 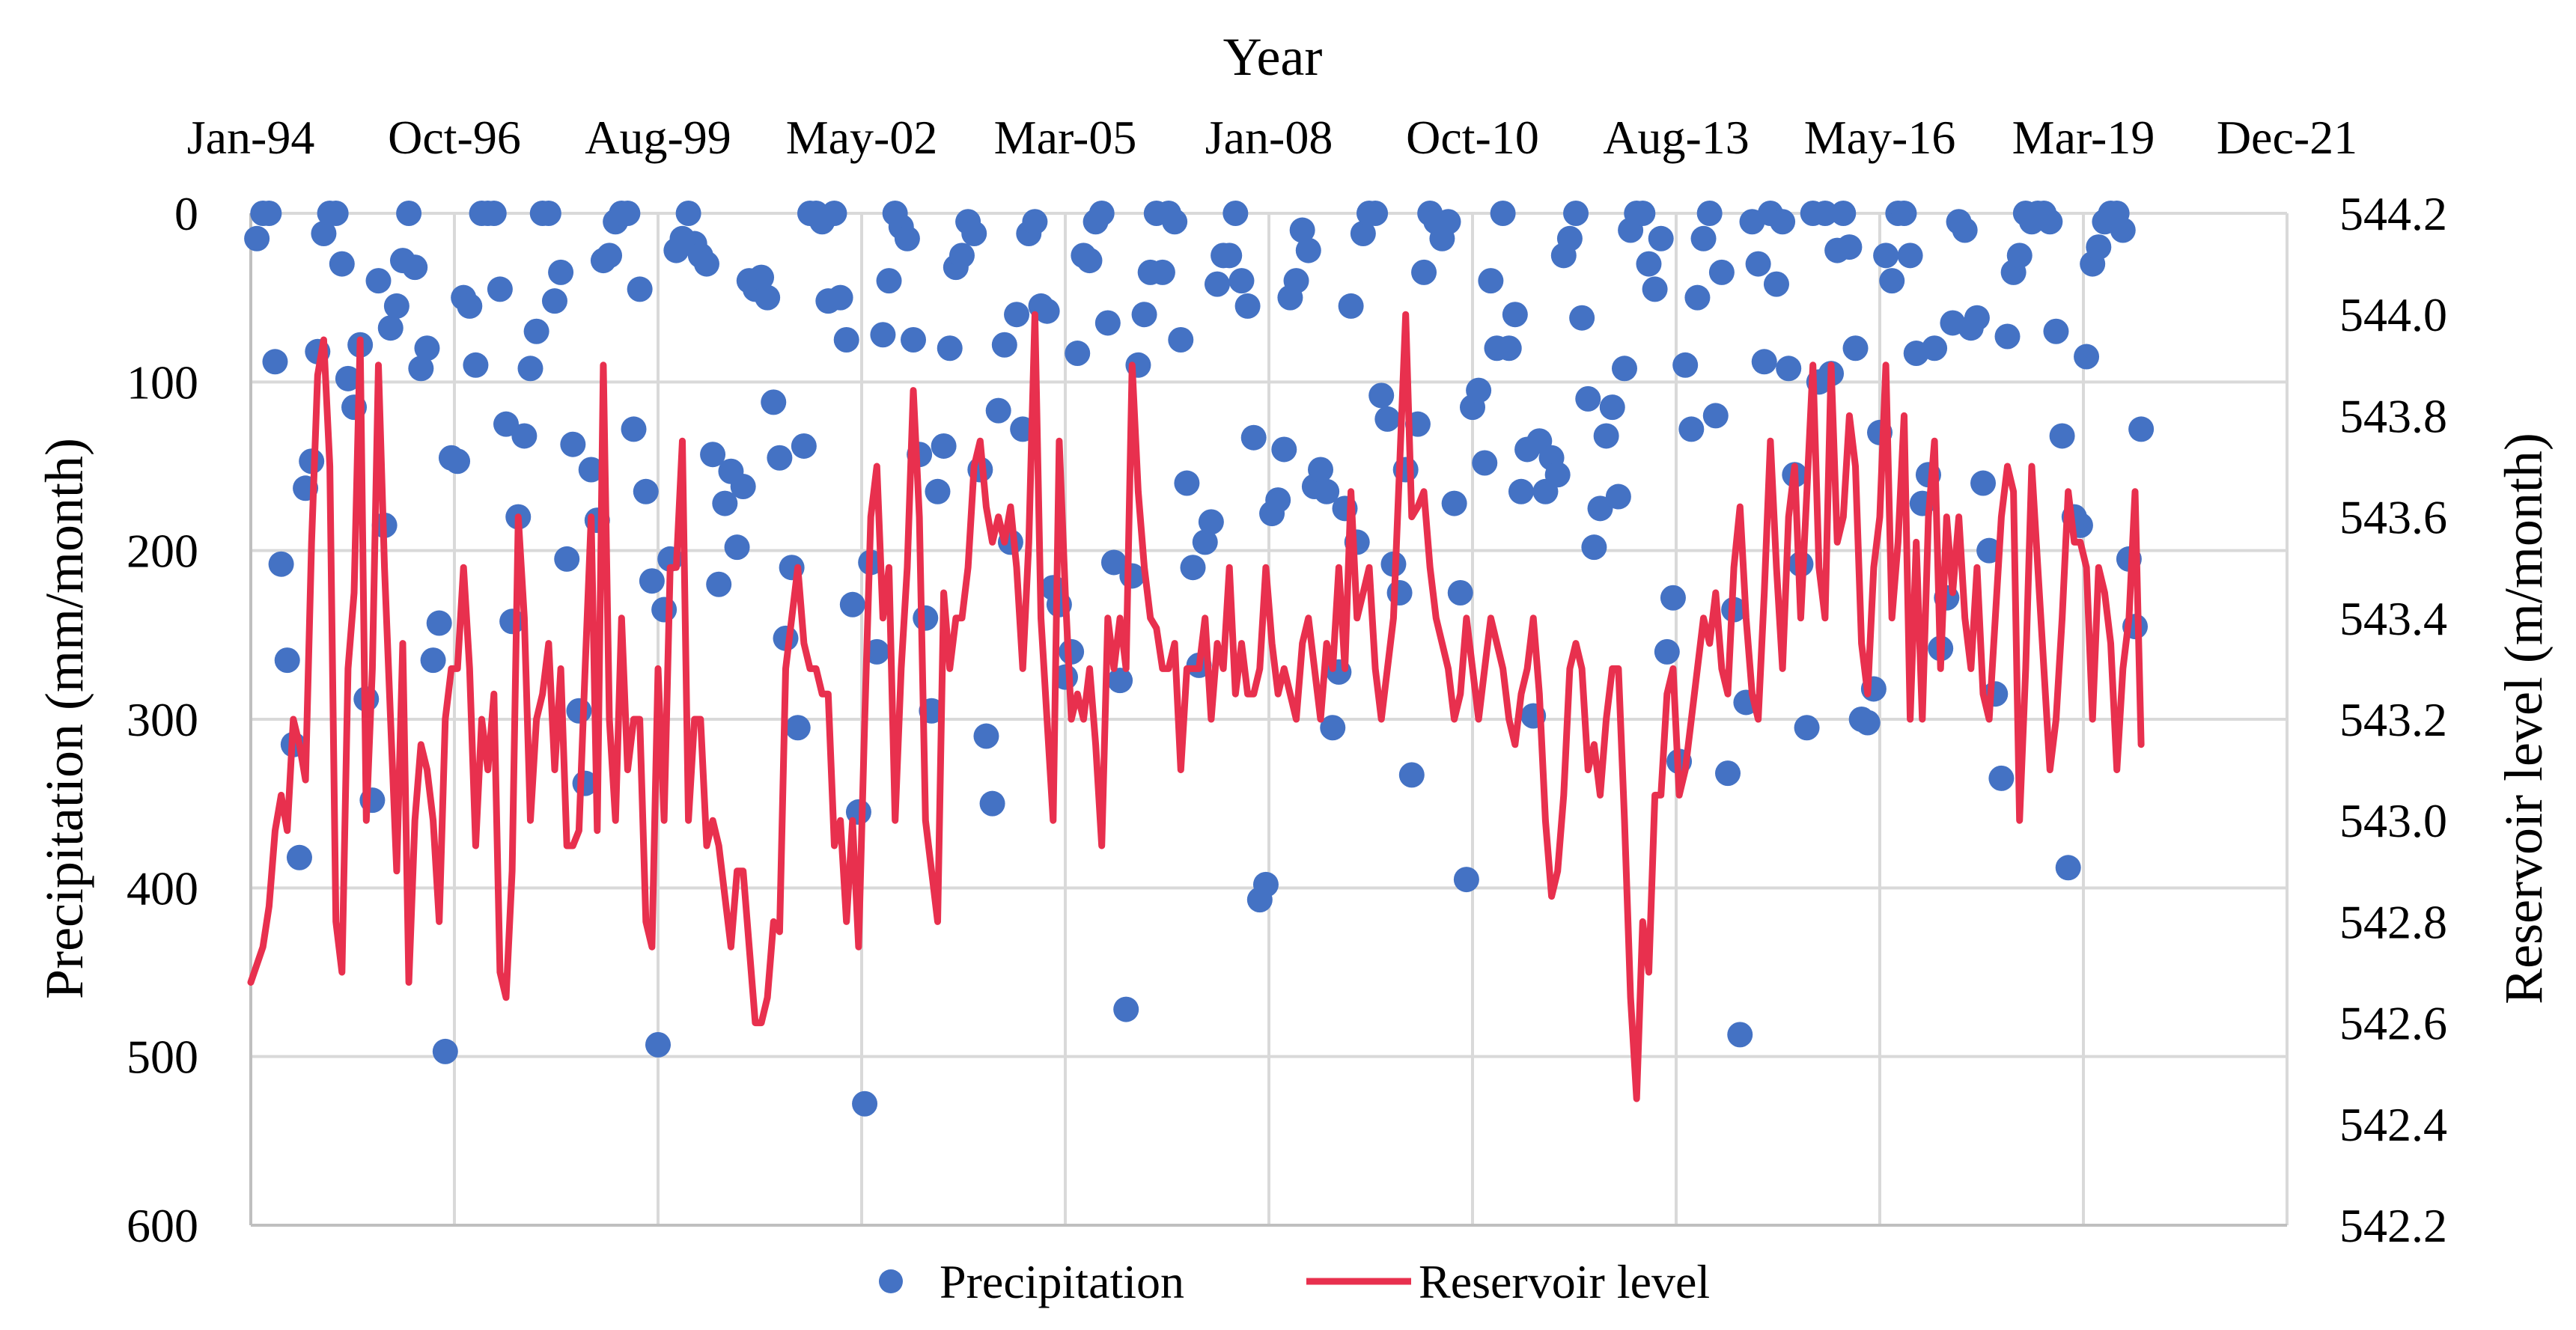 I want to click on left-tick-labels: 0 100 200 300 400 500 600, so click(x=162, y=719).